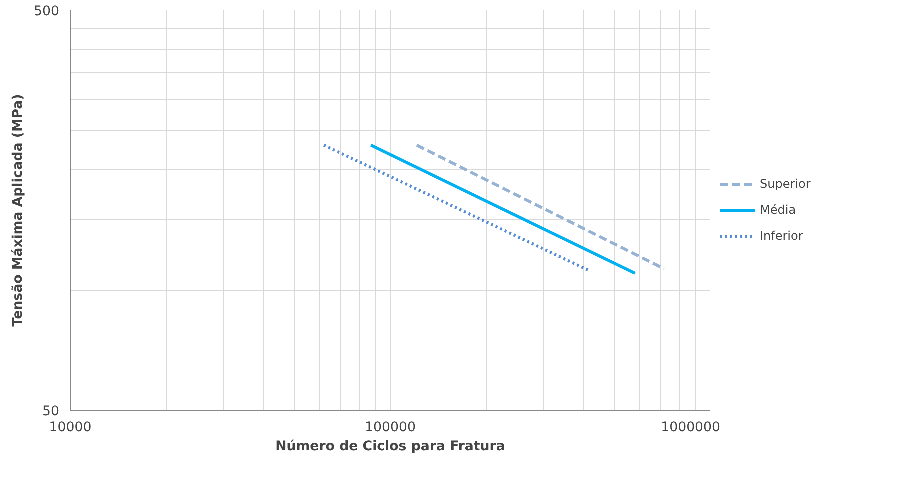 The width and height of the screenshot is (916, 493). Describe the element at coordinates (18, 210) in the screenshot. I see `y-axis-title: Tensão Máxima Aplicada (MPa)` at that location.